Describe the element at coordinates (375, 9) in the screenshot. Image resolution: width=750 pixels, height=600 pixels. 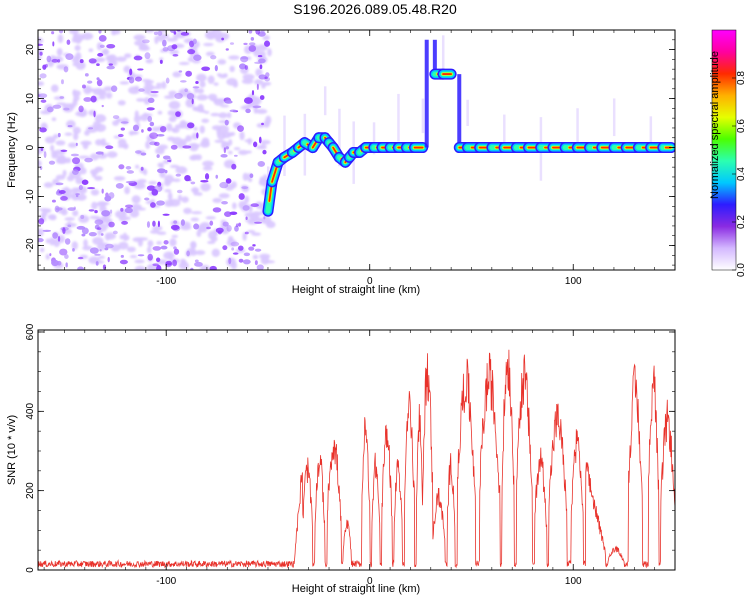
I see `chart-title: S196.2026.089.05.48.R20` at that location.